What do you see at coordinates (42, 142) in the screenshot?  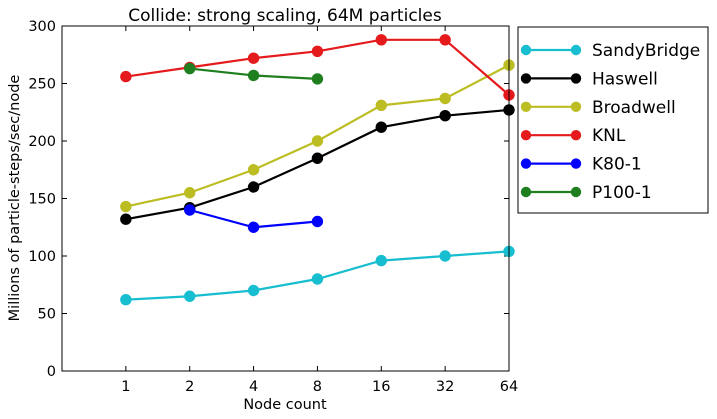 I see `y-tick-label: 200` at bounding box center [42, 142].